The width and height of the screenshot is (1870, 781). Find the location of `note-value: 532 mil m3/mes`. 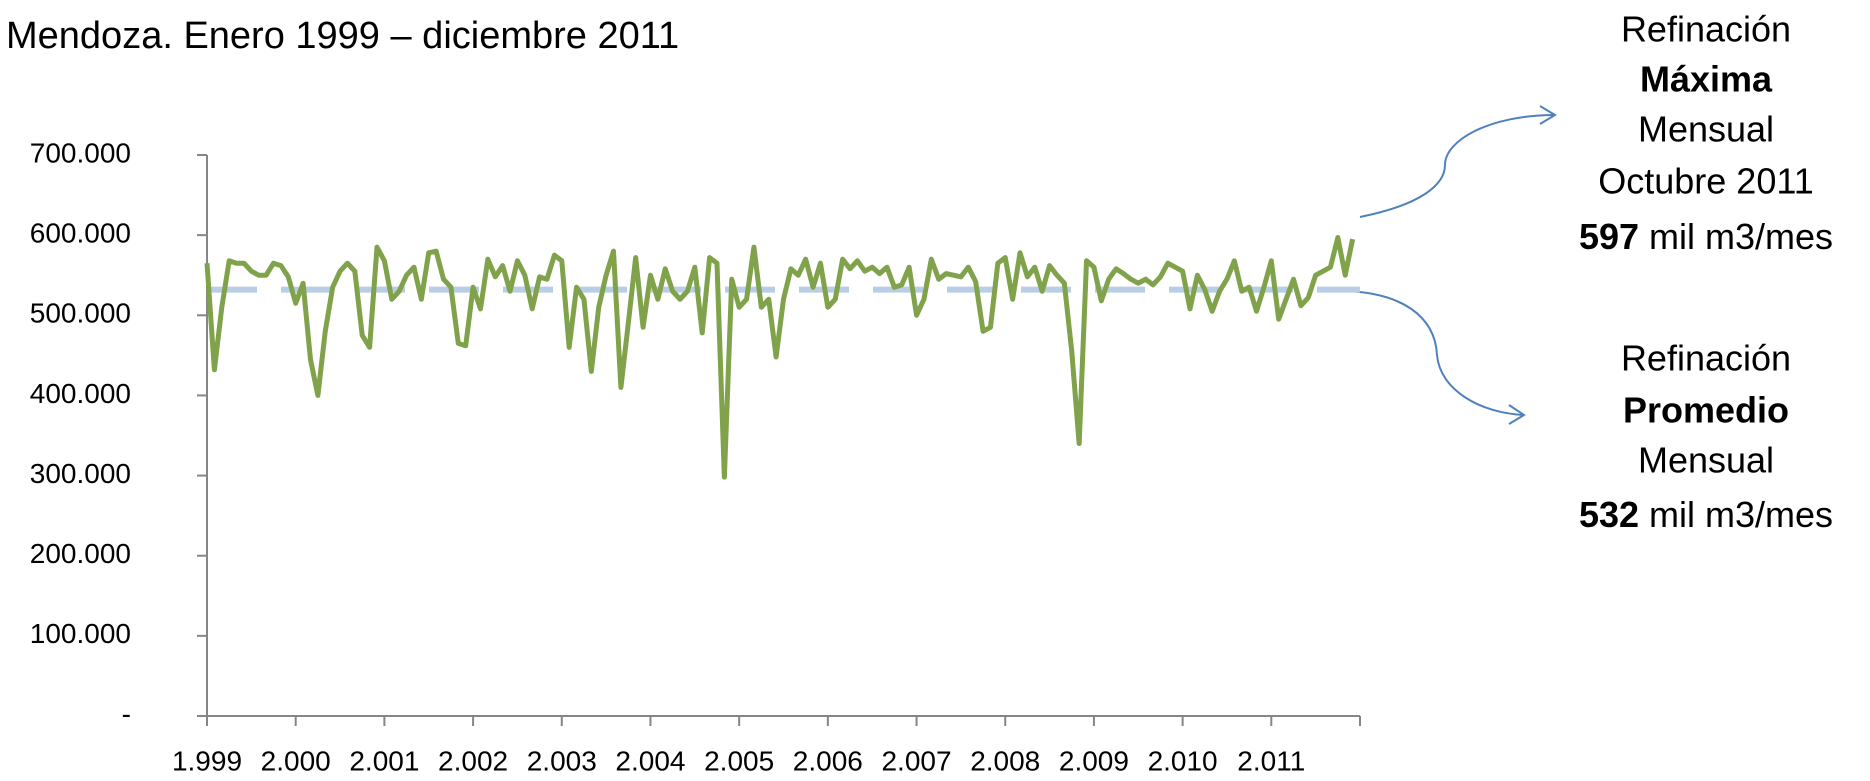

note-value: 532 mil m3/mes is located at coordinates (1706, 514).